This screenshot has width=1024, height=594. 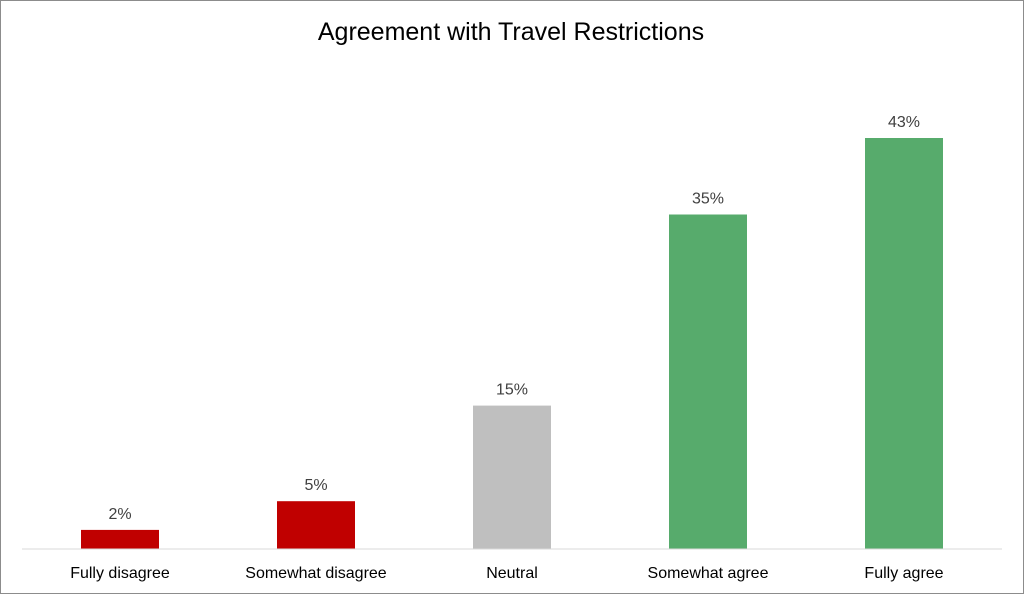 What do you see at coordinates (316, 573) in the screenshot?
I see `category-label: Somewhat disagree` at bounding box center [316, 573].